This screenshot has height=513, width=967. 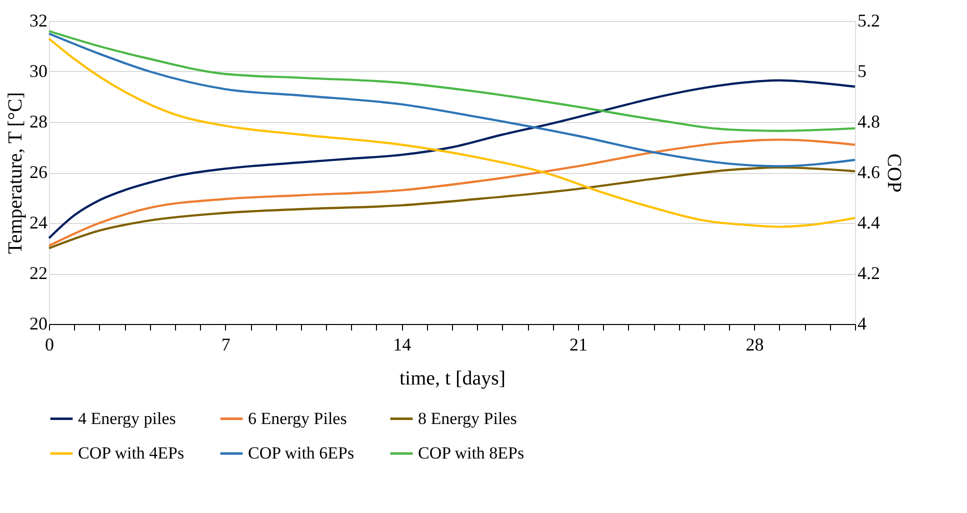 I want to click on y-tick-label: 32, so click(x=39, y=20).